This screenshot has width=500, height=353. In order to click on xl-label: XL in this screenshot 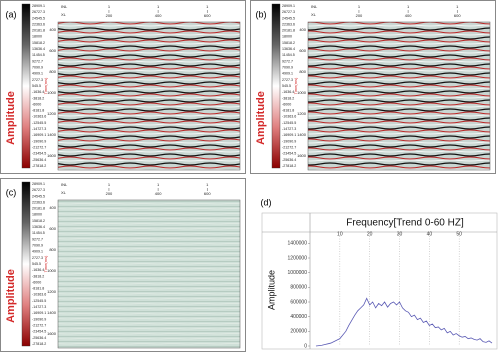, I will do `click(314, 14)`.